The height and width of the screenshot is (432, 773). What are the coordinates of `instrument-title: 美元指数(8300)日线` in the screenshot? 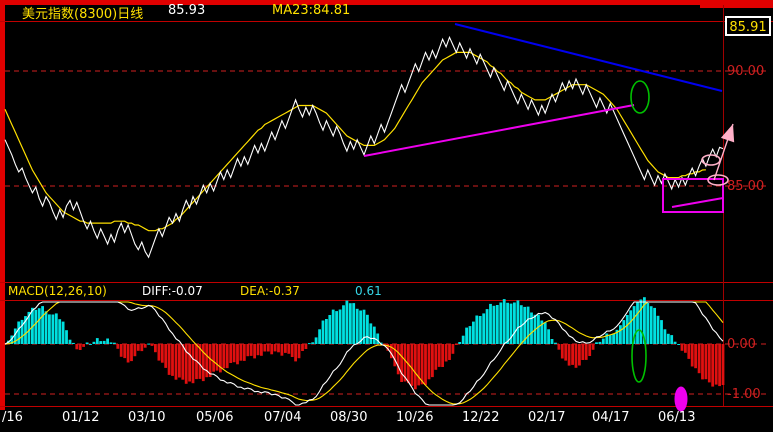 It's located at (83, 14).